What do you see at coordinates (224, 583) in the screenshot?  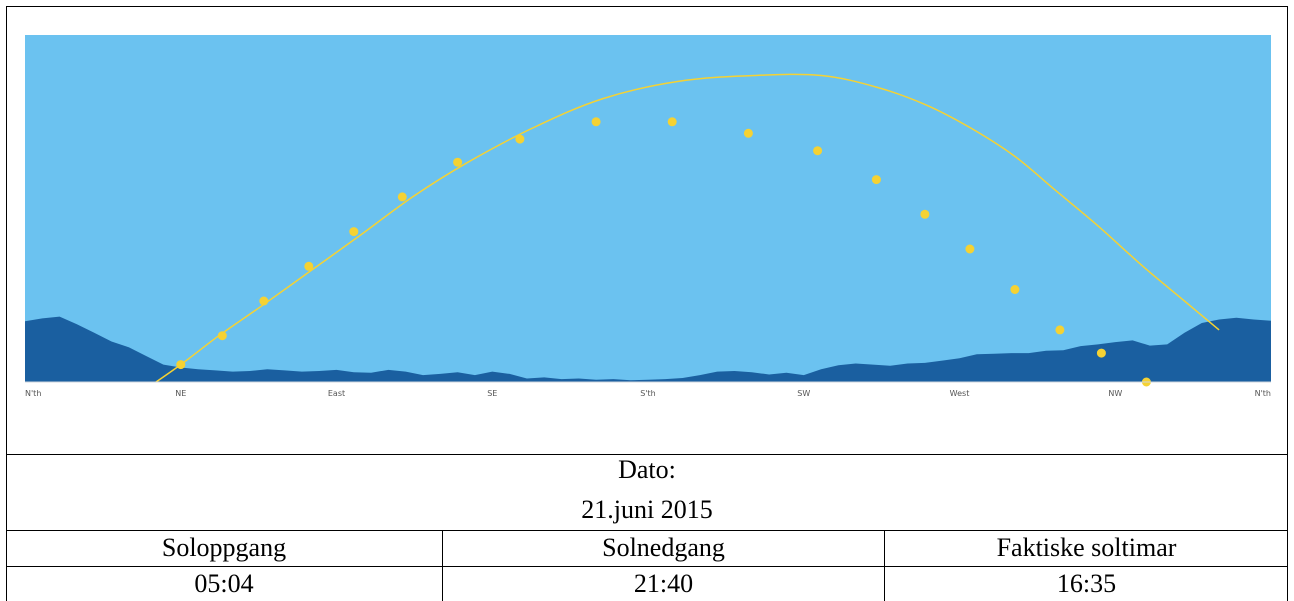 I see `sunrise-value: 05:04` at bounding box center [224, 583].